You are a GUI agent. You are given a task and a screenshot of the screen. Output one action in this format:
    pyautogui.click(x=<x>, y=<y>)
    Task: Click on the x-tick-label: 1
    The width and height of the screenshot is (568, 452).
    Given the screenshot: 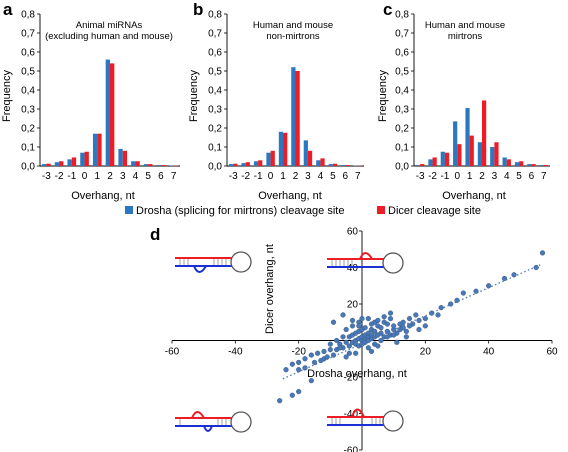 What is the action you would take?
    pyautogui.click(x=283, y=176)
    